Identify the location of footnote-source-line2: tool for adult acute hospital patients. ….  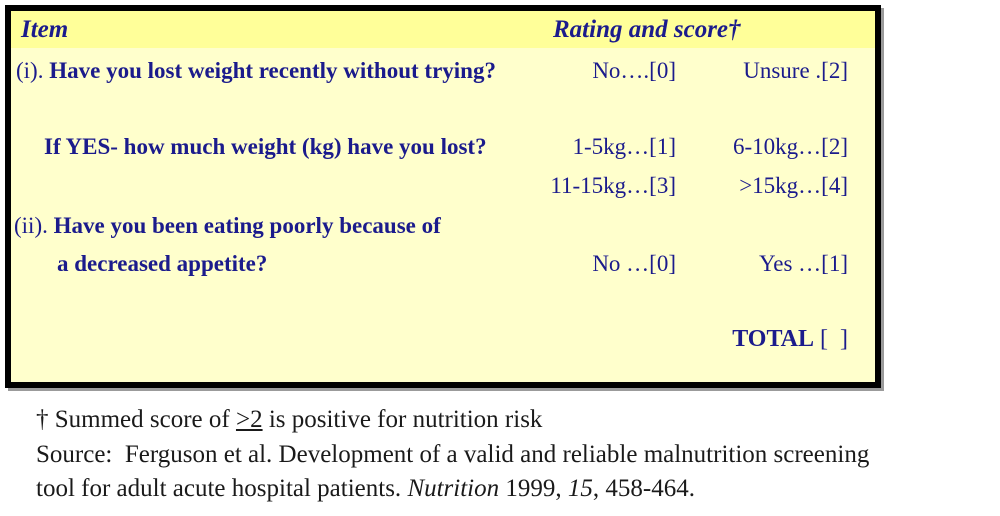
(365, 489).